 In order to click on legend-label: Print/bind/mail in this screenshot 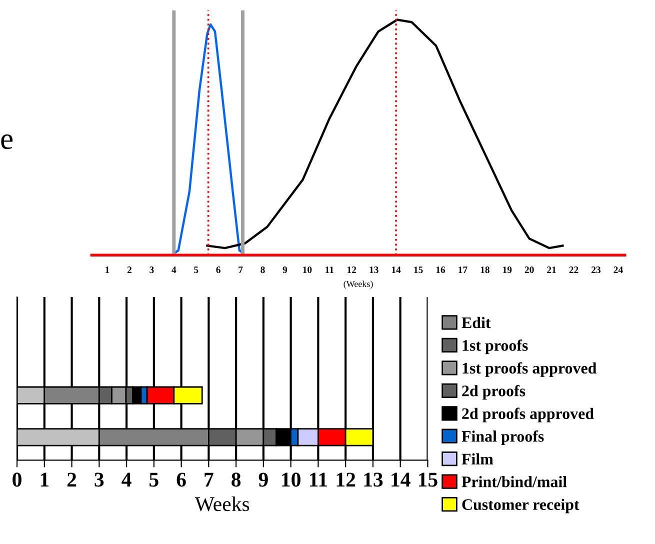, I will do `click(514, 482)`.